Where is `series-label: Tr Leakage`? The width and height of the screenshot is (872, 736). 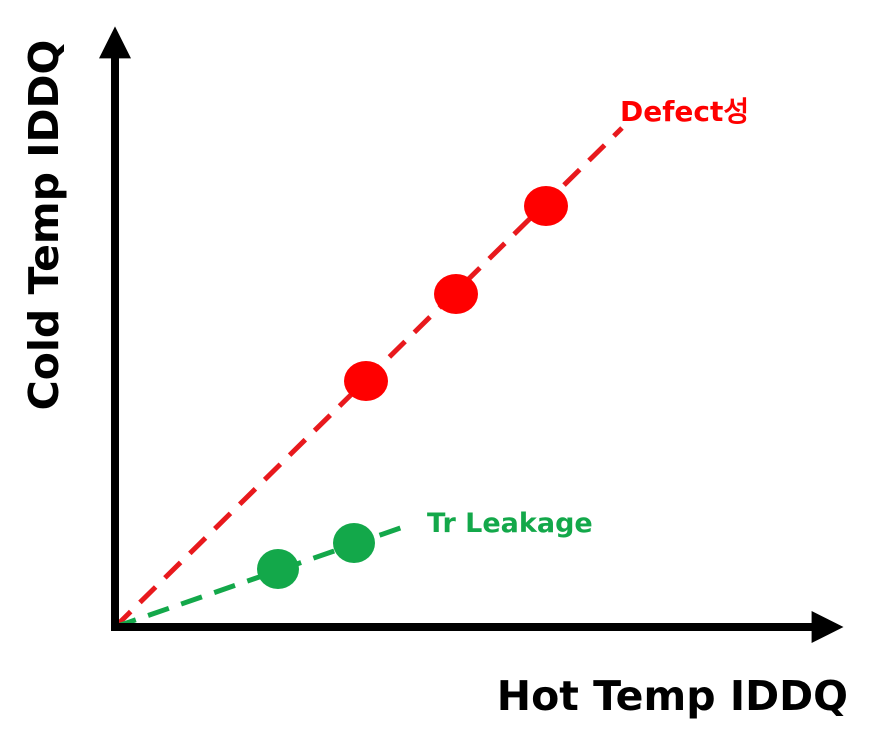
series-label: Tr Leakage is located at coordinates (510, 523).